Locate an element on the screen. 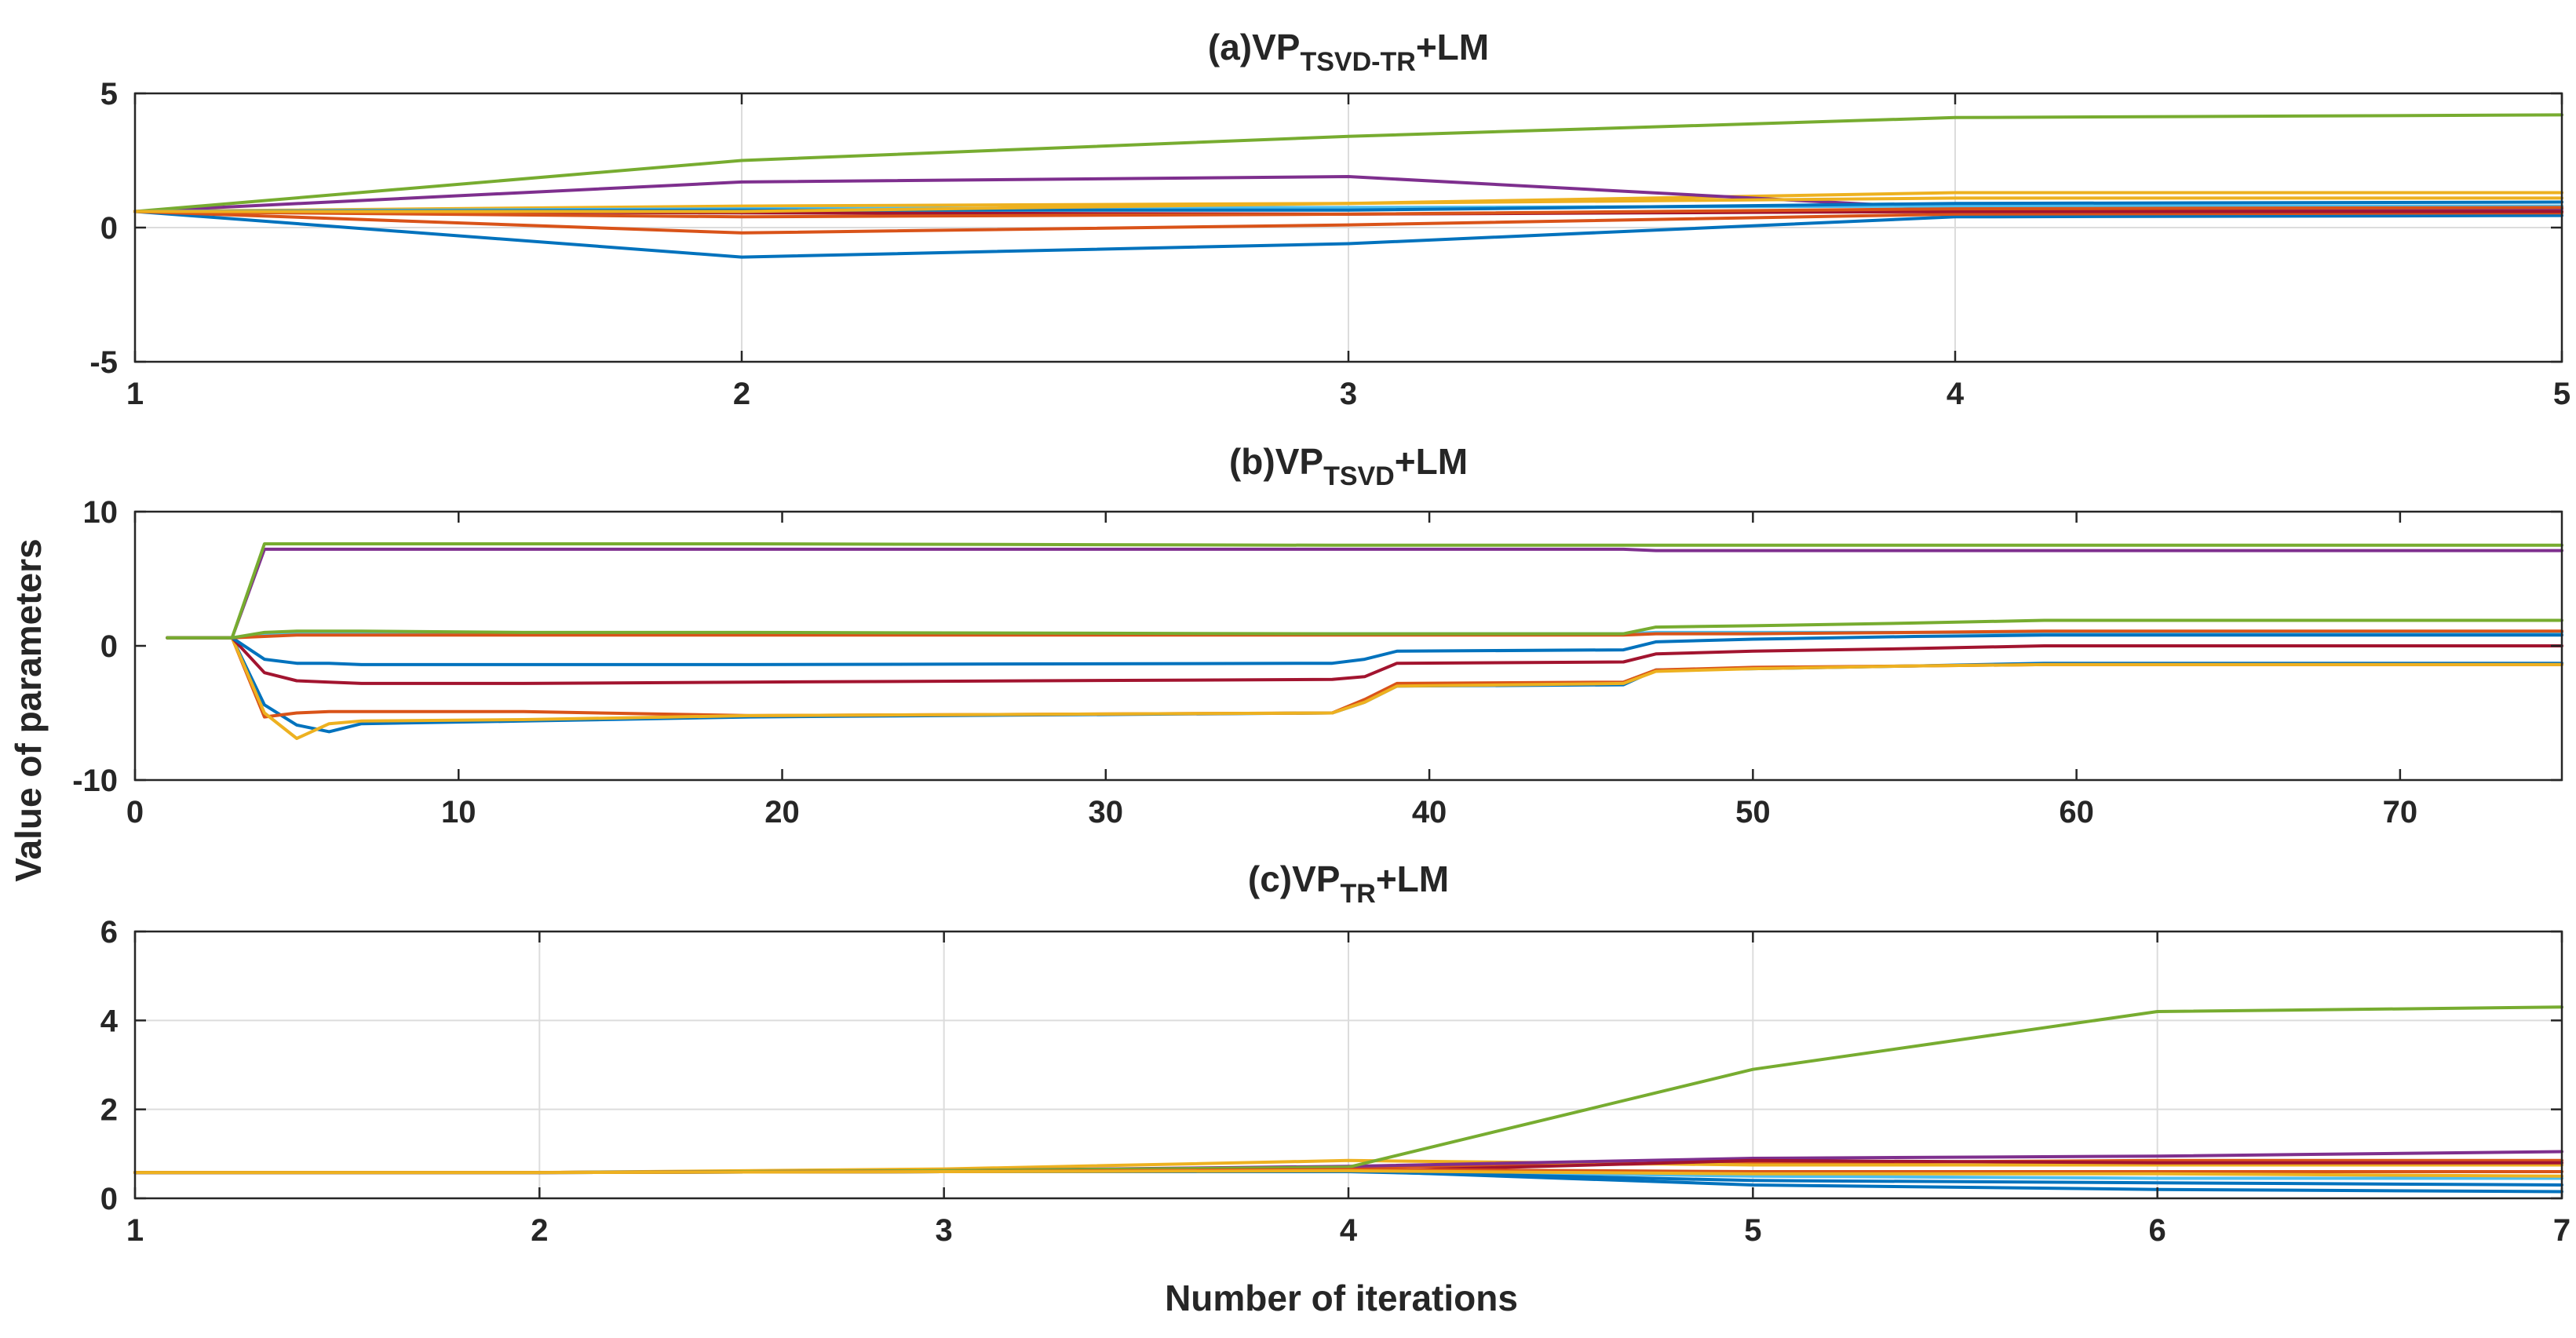 This screenshot has height=1338, width=2576. shared-x-axis-label: Number of iterations is located at coordinates (1341, 1298).